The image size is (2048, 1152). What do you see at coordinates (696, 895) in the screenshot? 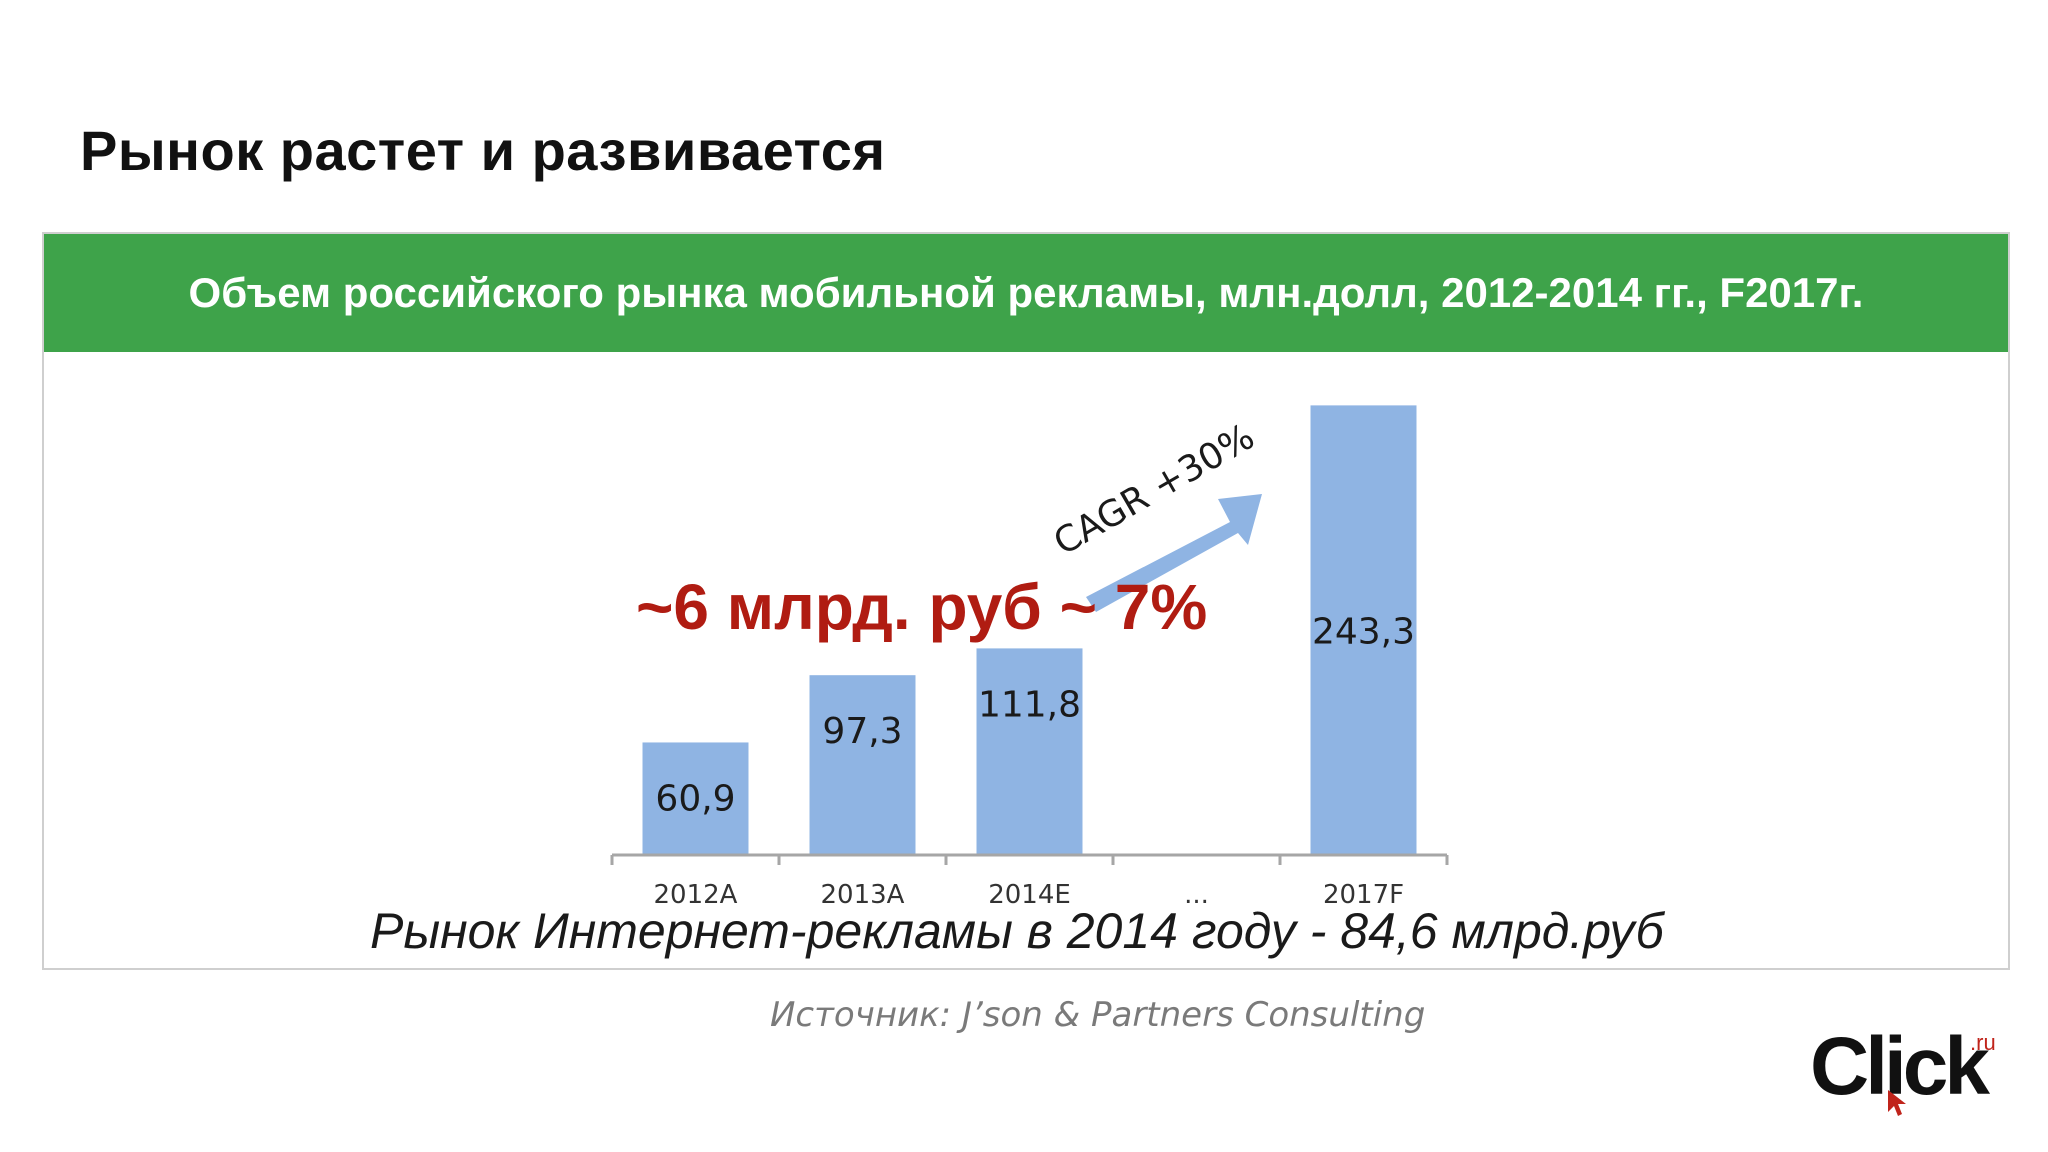
I see `x-tick-label: 2012A` at bounding box center [696, 895].